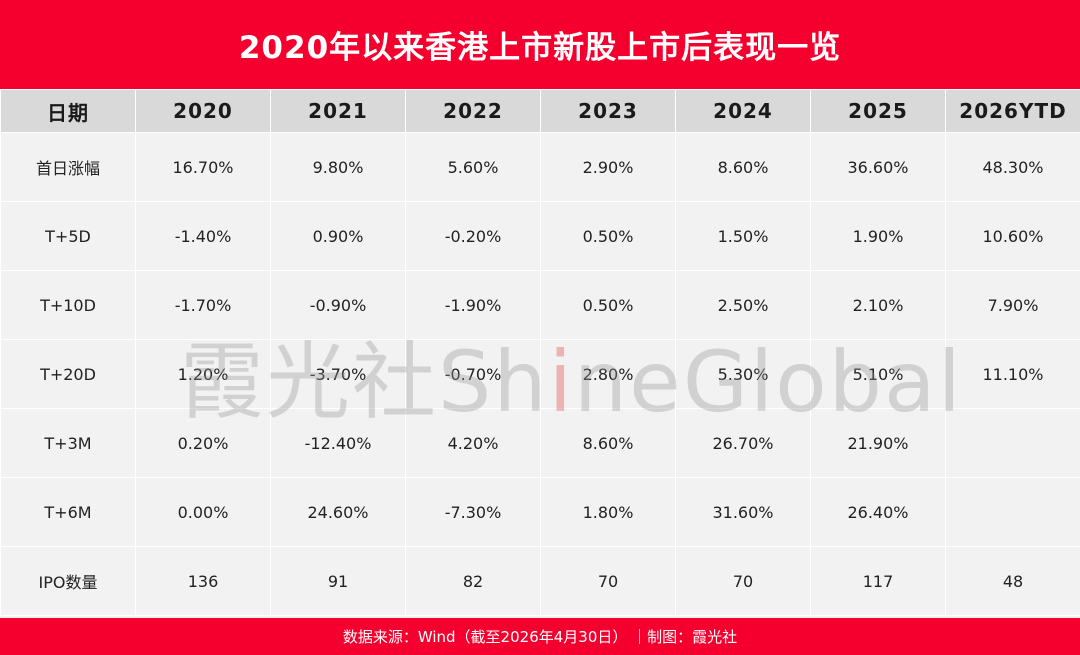 Image resolution: width=1080 pixels, height=655 pixels. Describe the element at coordinates (338, 111) in the screenshot. I see `column-header: 2021` at that location.